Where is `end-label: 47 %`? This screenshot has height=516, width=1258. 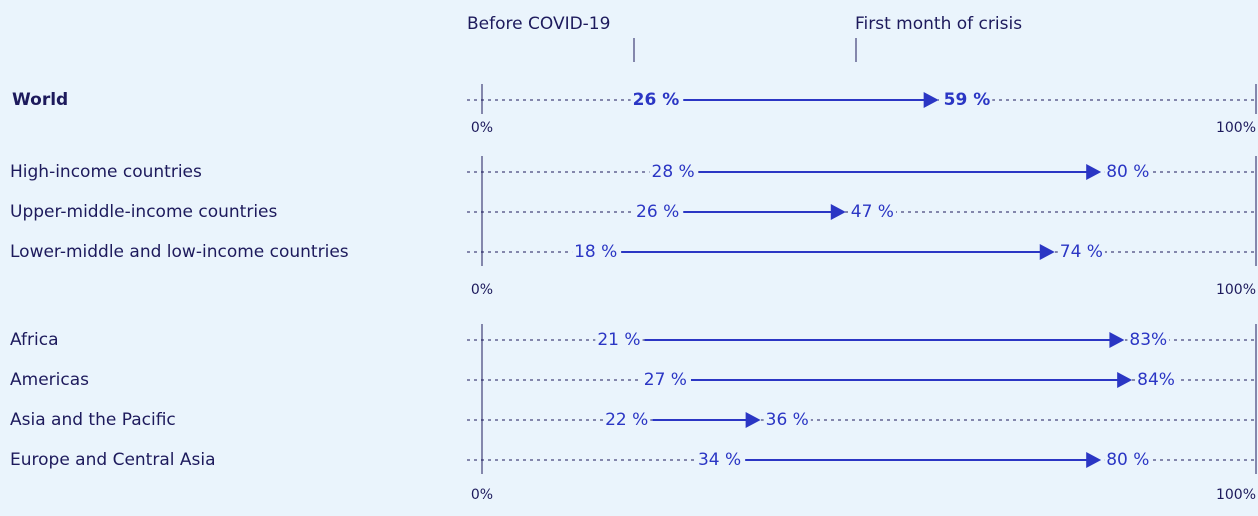 end-label: 47 % is located at coordinates (872, 212).